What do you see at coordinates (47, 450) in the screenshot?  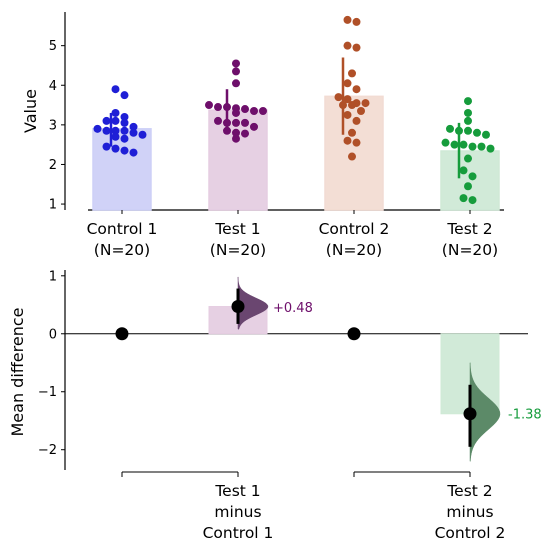 I see `bottom-y-tick-label: −2` at bounding box center [47, 450].